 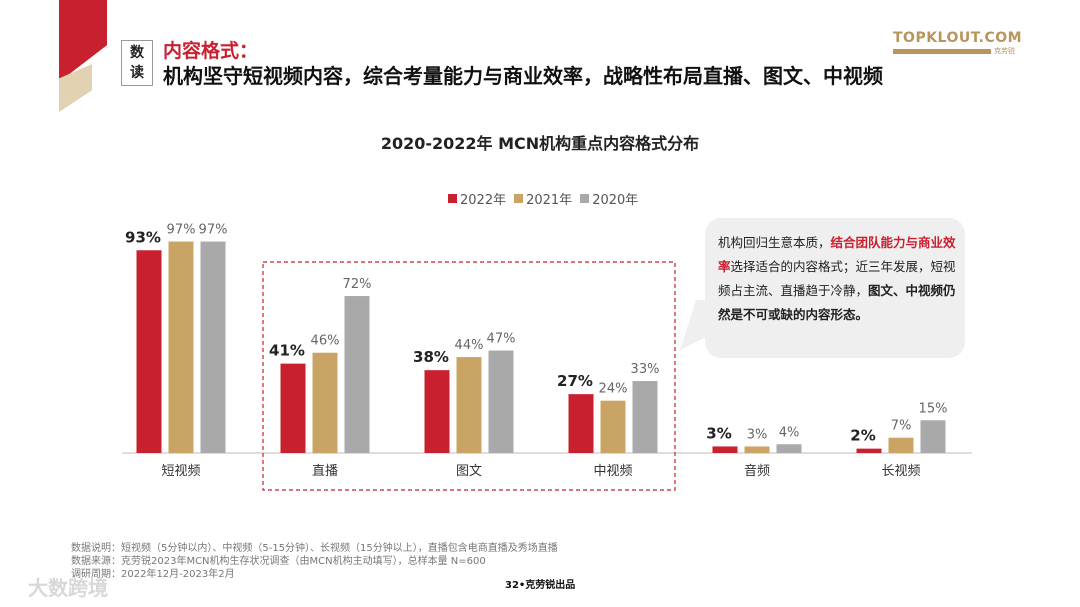 What do you see at coordinates (540, 143) in the screenshot?
I see `chart-title: 2020-2022年 MCN机构重点内容格式分布` at bounding box center [540, 143].